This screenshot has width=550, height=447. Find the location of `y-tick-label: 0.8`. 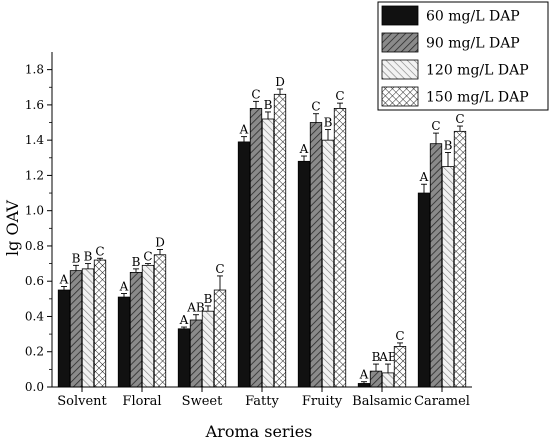

y-tick-label: 0.8 is located at coordinates (34, 246).